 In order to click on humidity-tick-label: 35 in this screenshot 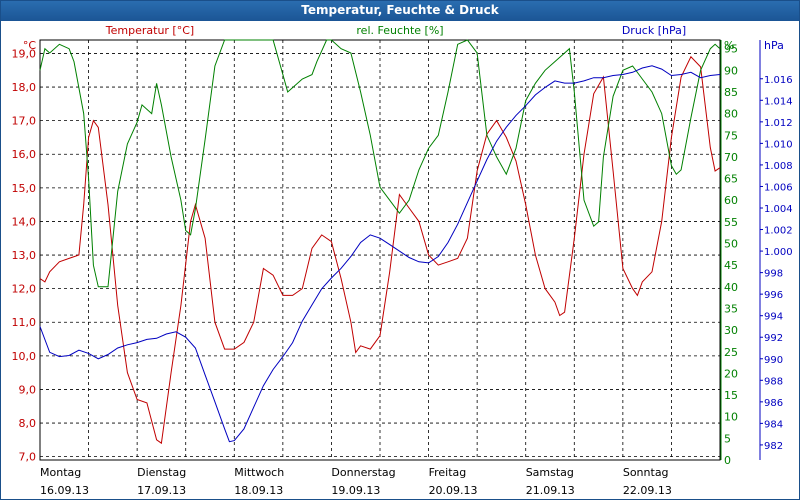, I will do `click(731, 308)`.